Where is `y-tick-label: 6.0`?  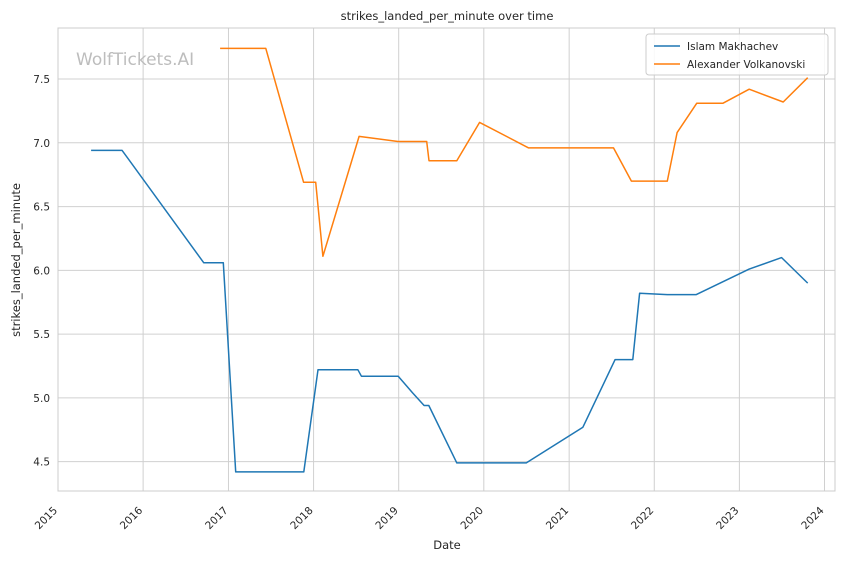
y-tick-label: 6.0 is located at coordinates (41, 271).